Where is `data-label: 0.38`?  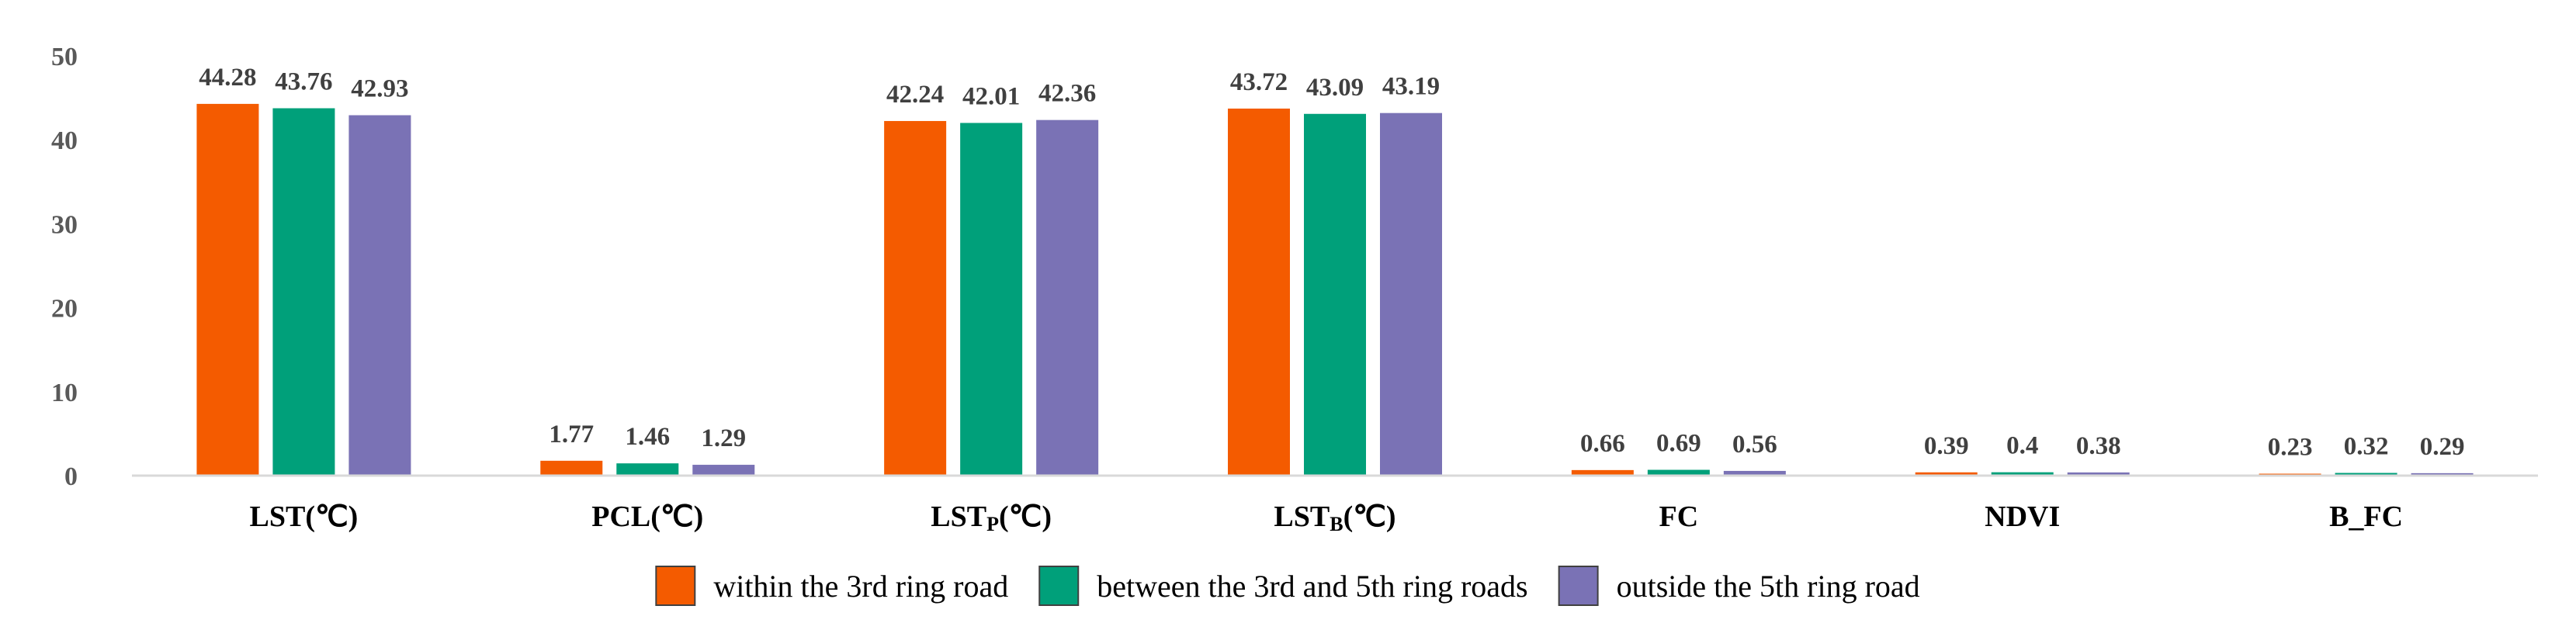 data-label: 0.38 is located at coordinates (2098, 446).